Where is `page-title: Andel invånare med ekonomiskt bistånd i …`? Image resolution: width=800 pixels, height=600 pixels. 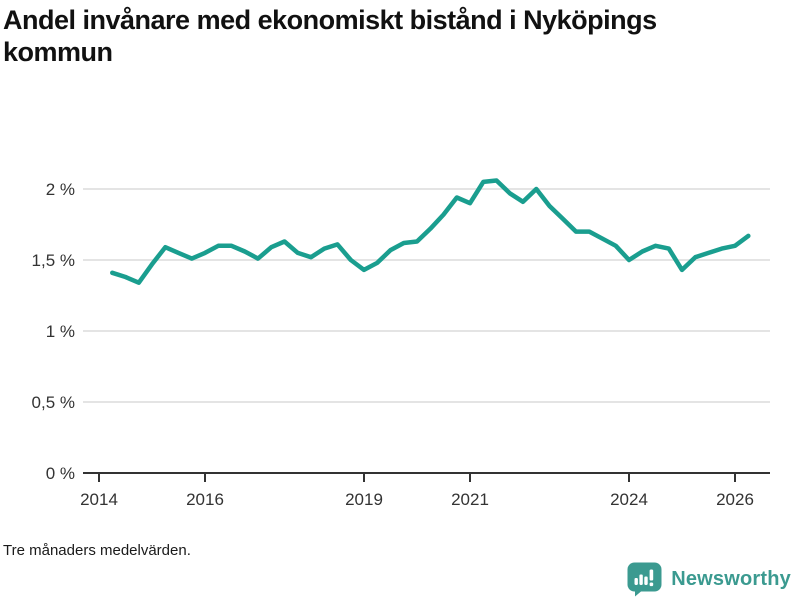
page-title: Andel invånare med ekonomiskt bistånd i … is located at coordinates (330, 36).